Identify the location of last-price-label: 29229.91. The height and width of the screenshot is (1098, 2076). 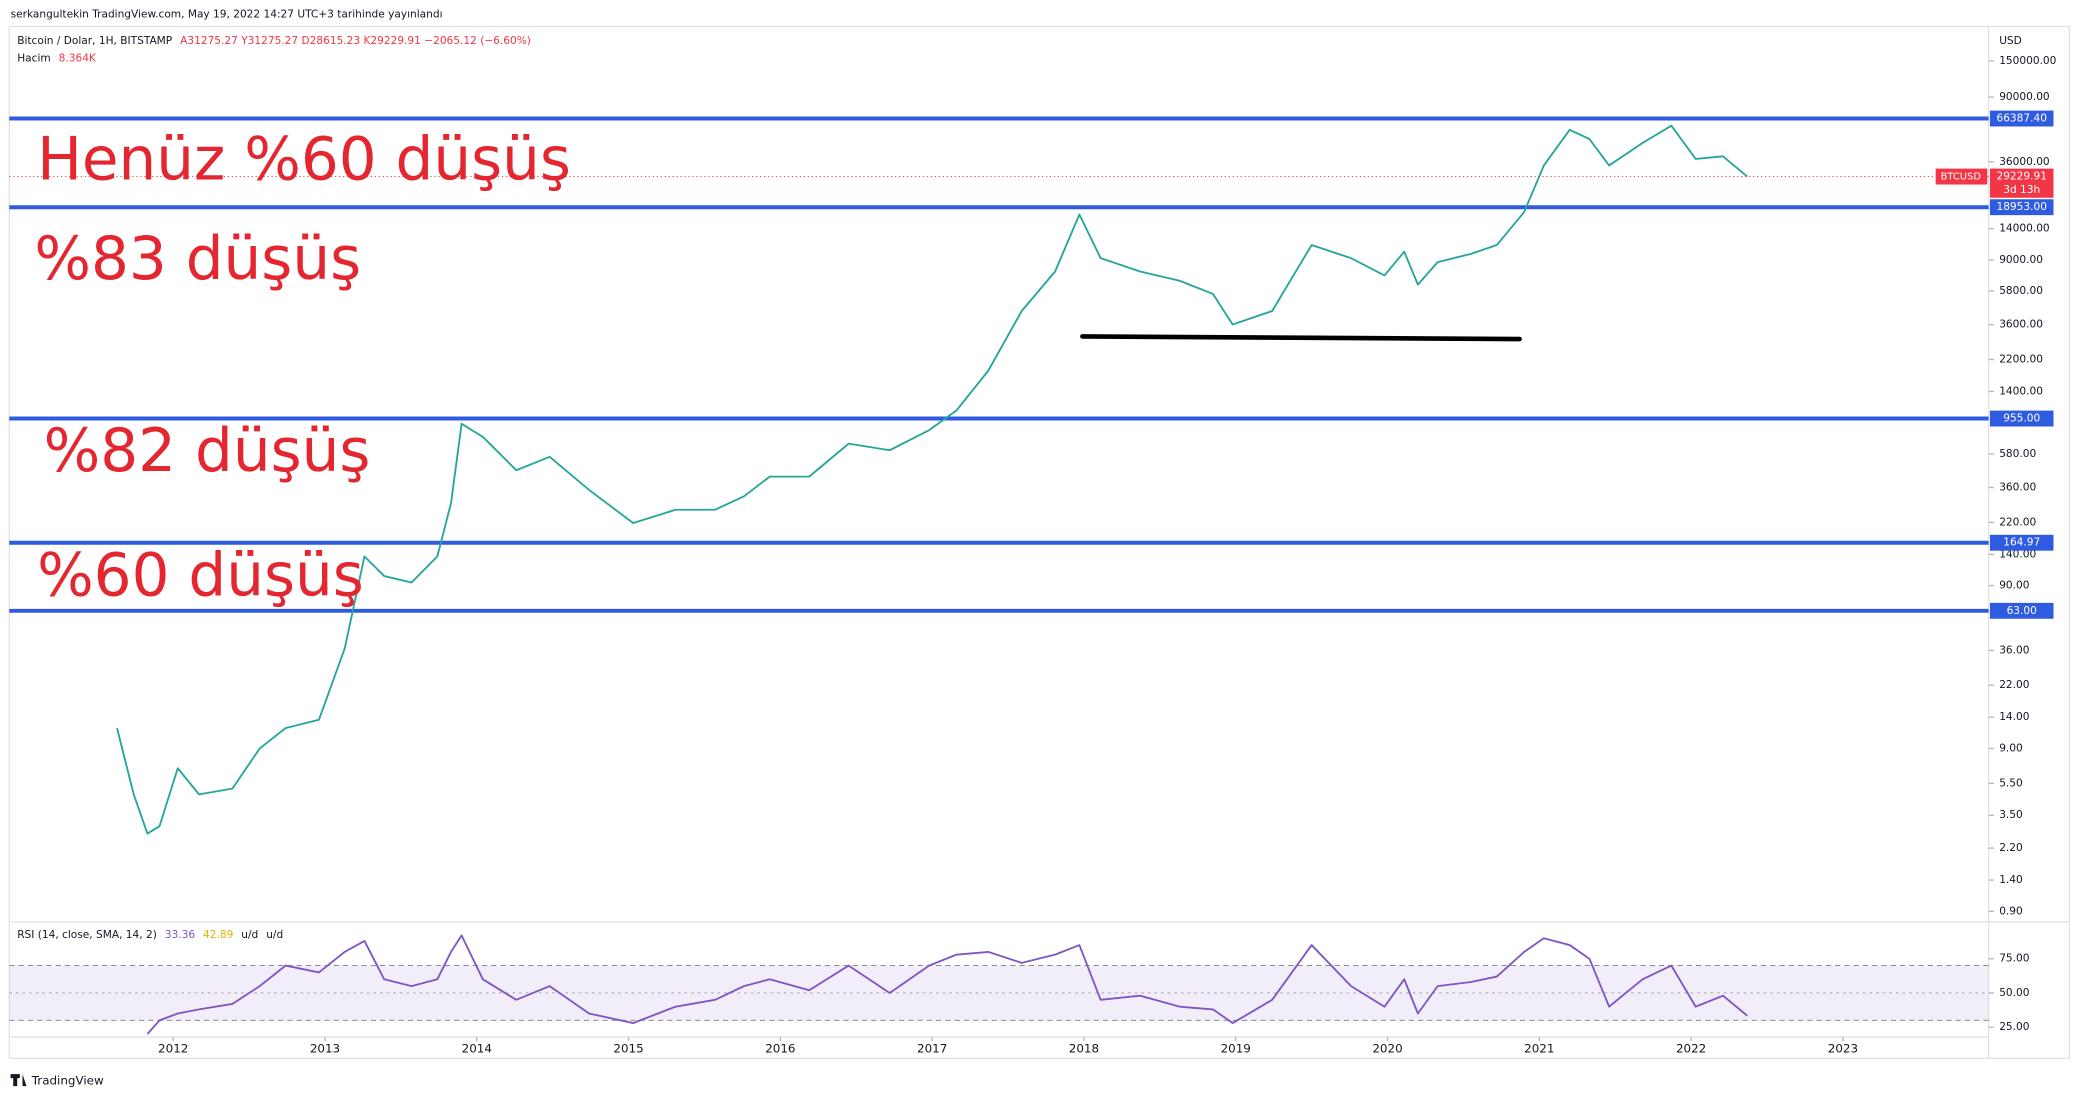
(2021, 177).